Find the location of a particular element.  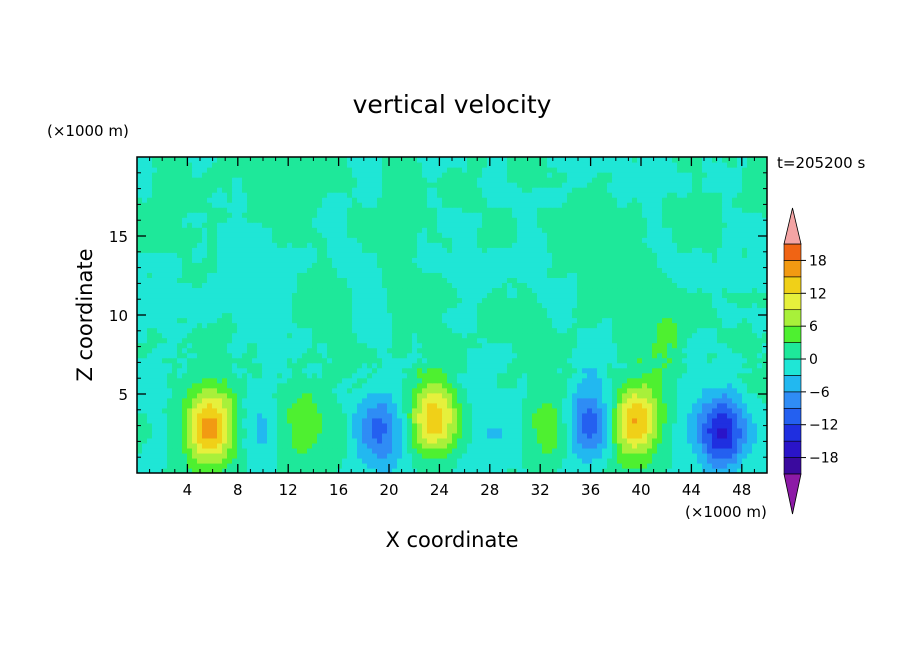

x-tick-label: 36 is located at coordinates (590, 490).